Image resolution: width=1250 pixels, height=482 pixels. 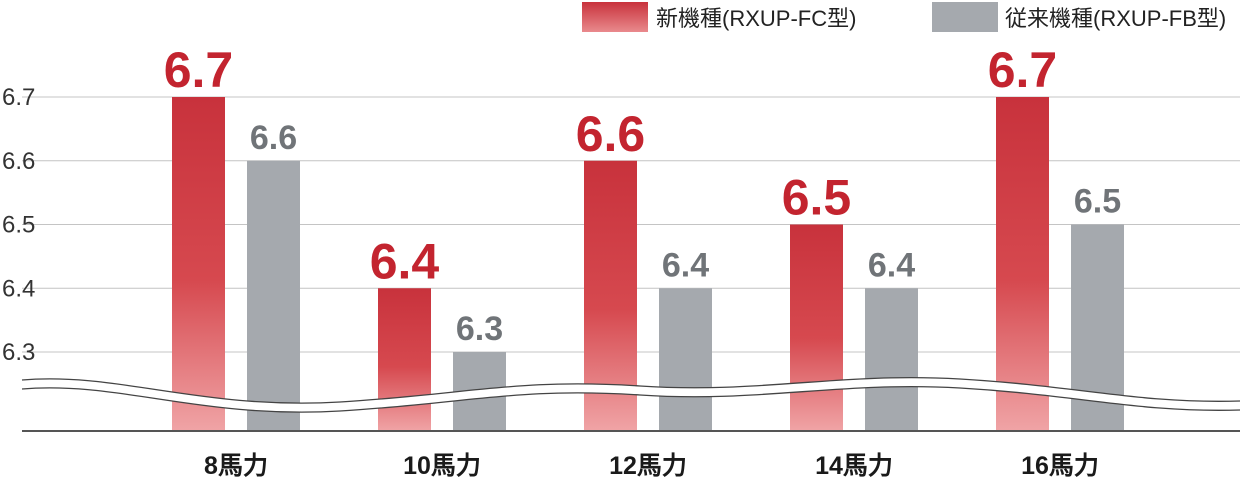 What do you see at coordinates (631, 399) in the screenshot?
I see `break-line-lower` at bounding box center [631, 399].